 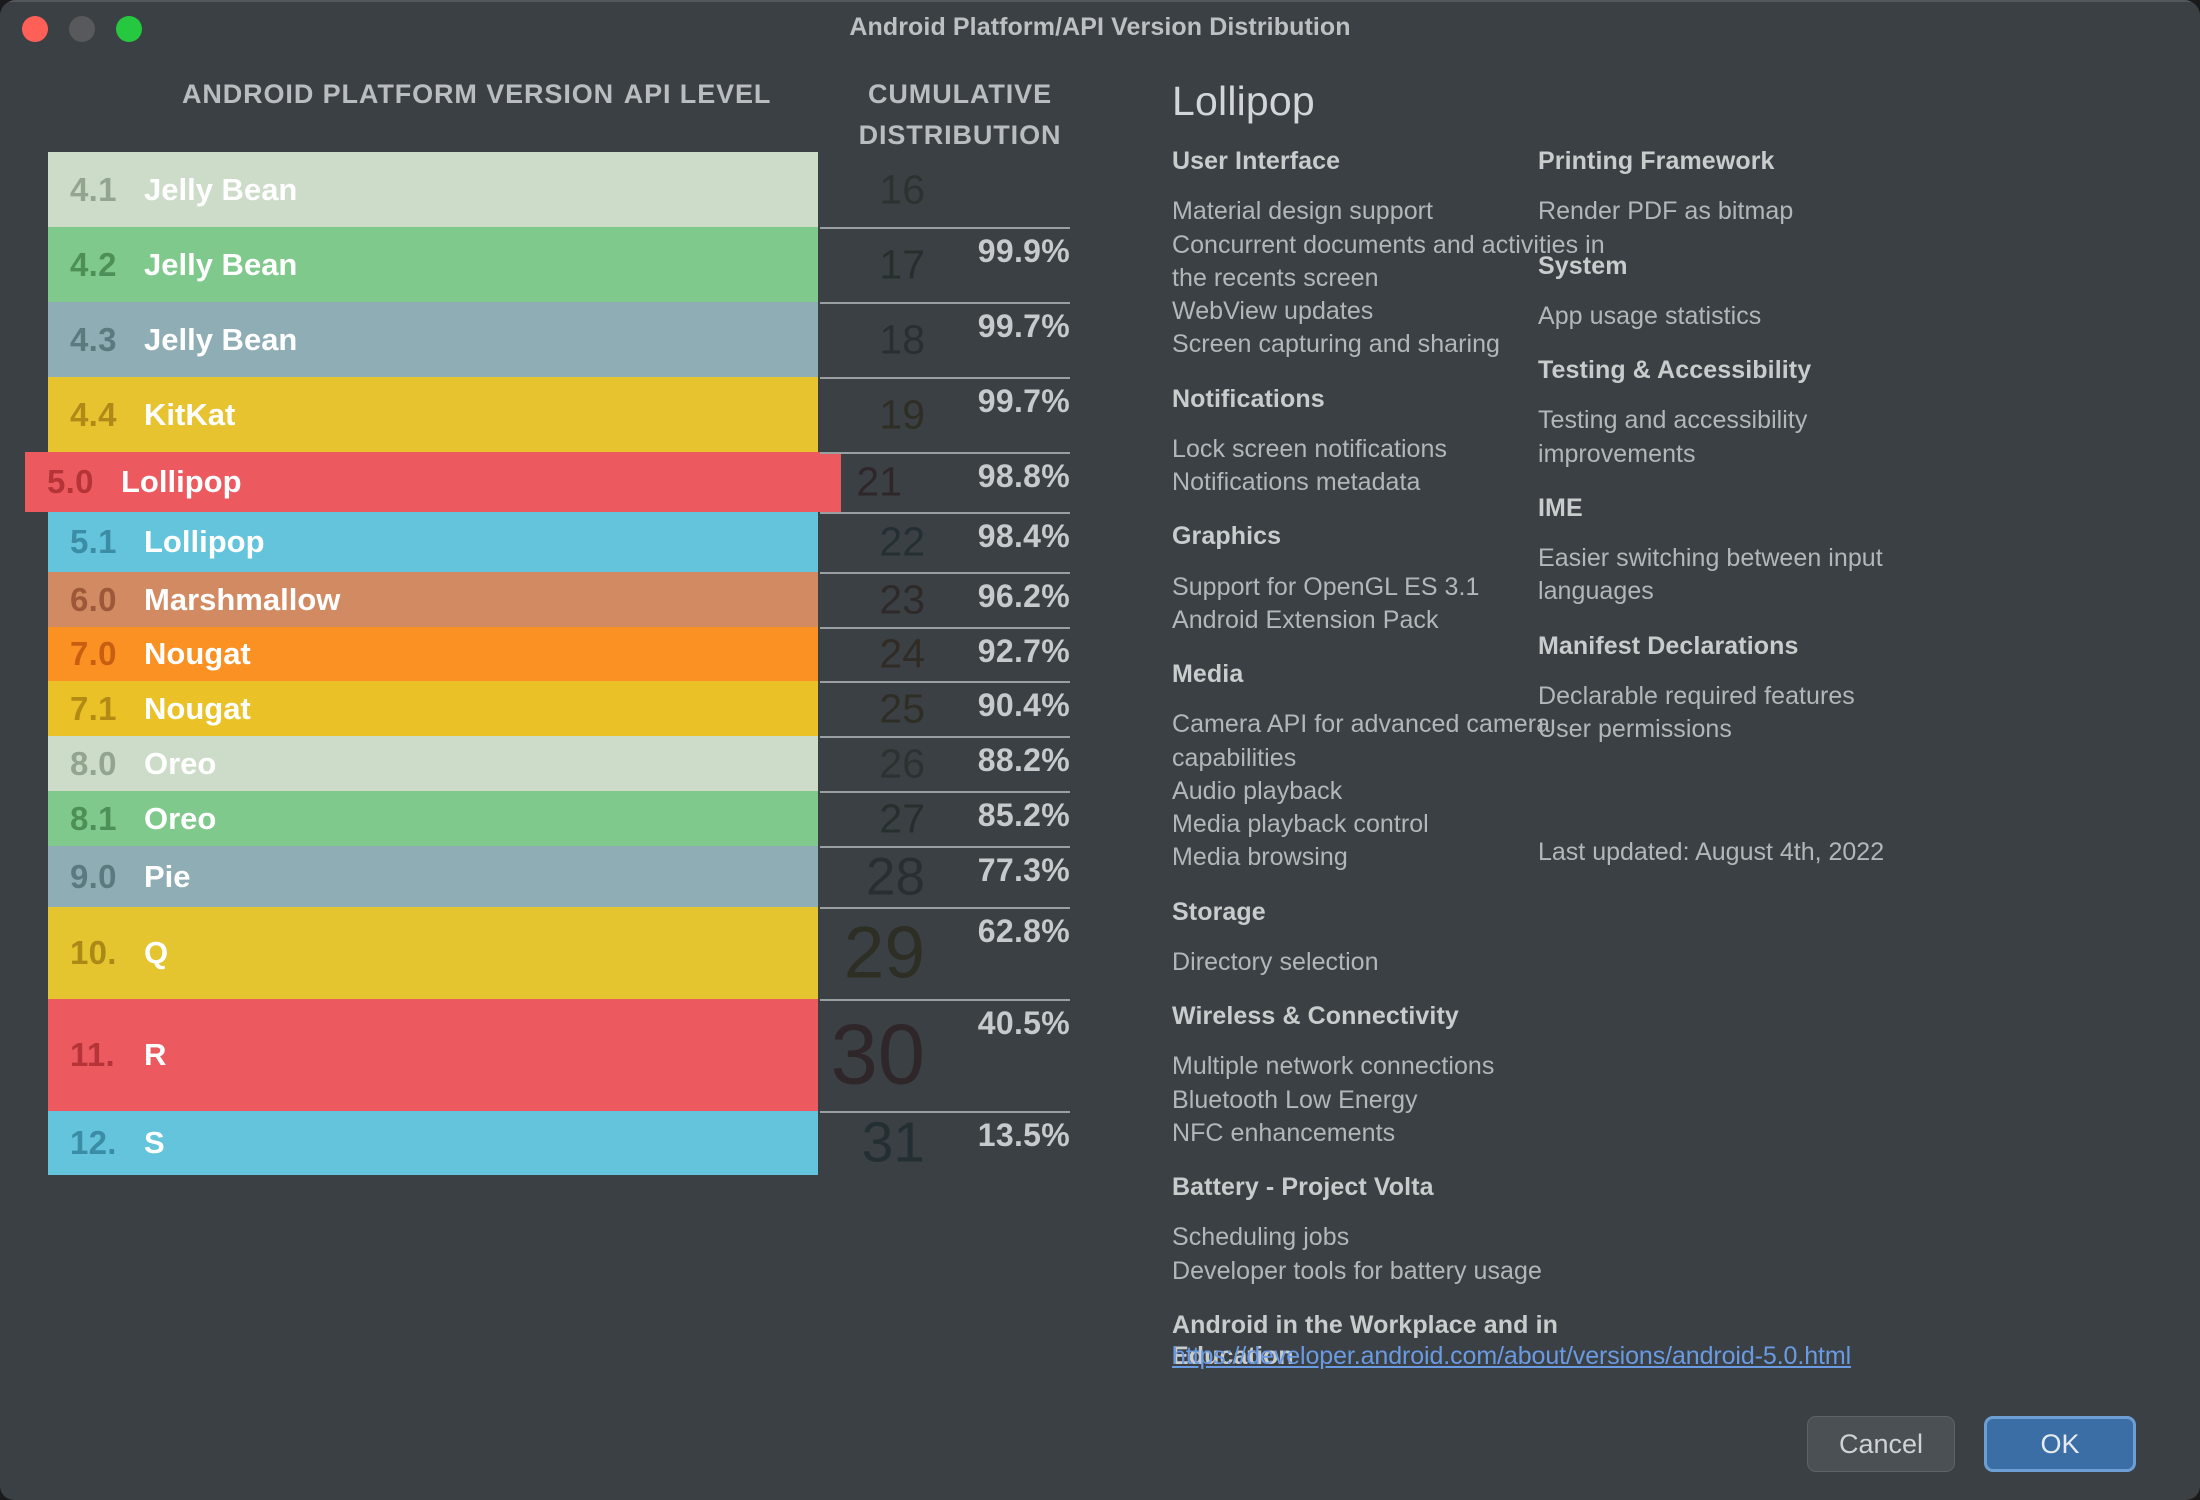 What do you see at coordinates (93, 1142) in the screenshot?
I see `row-platform-version: 12.` at bounding box center [93, 1142].